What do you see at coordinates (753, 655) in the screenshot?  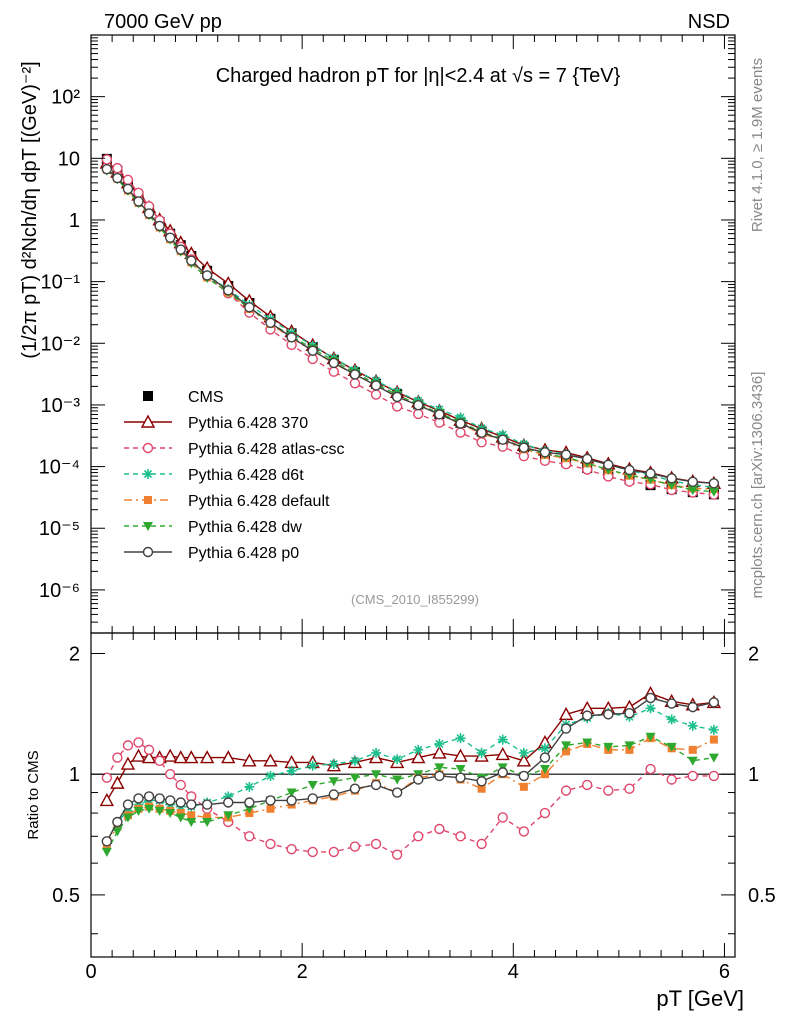 I see `ratio-y-tick-label-right: 2` at bounding box center [753, 655].